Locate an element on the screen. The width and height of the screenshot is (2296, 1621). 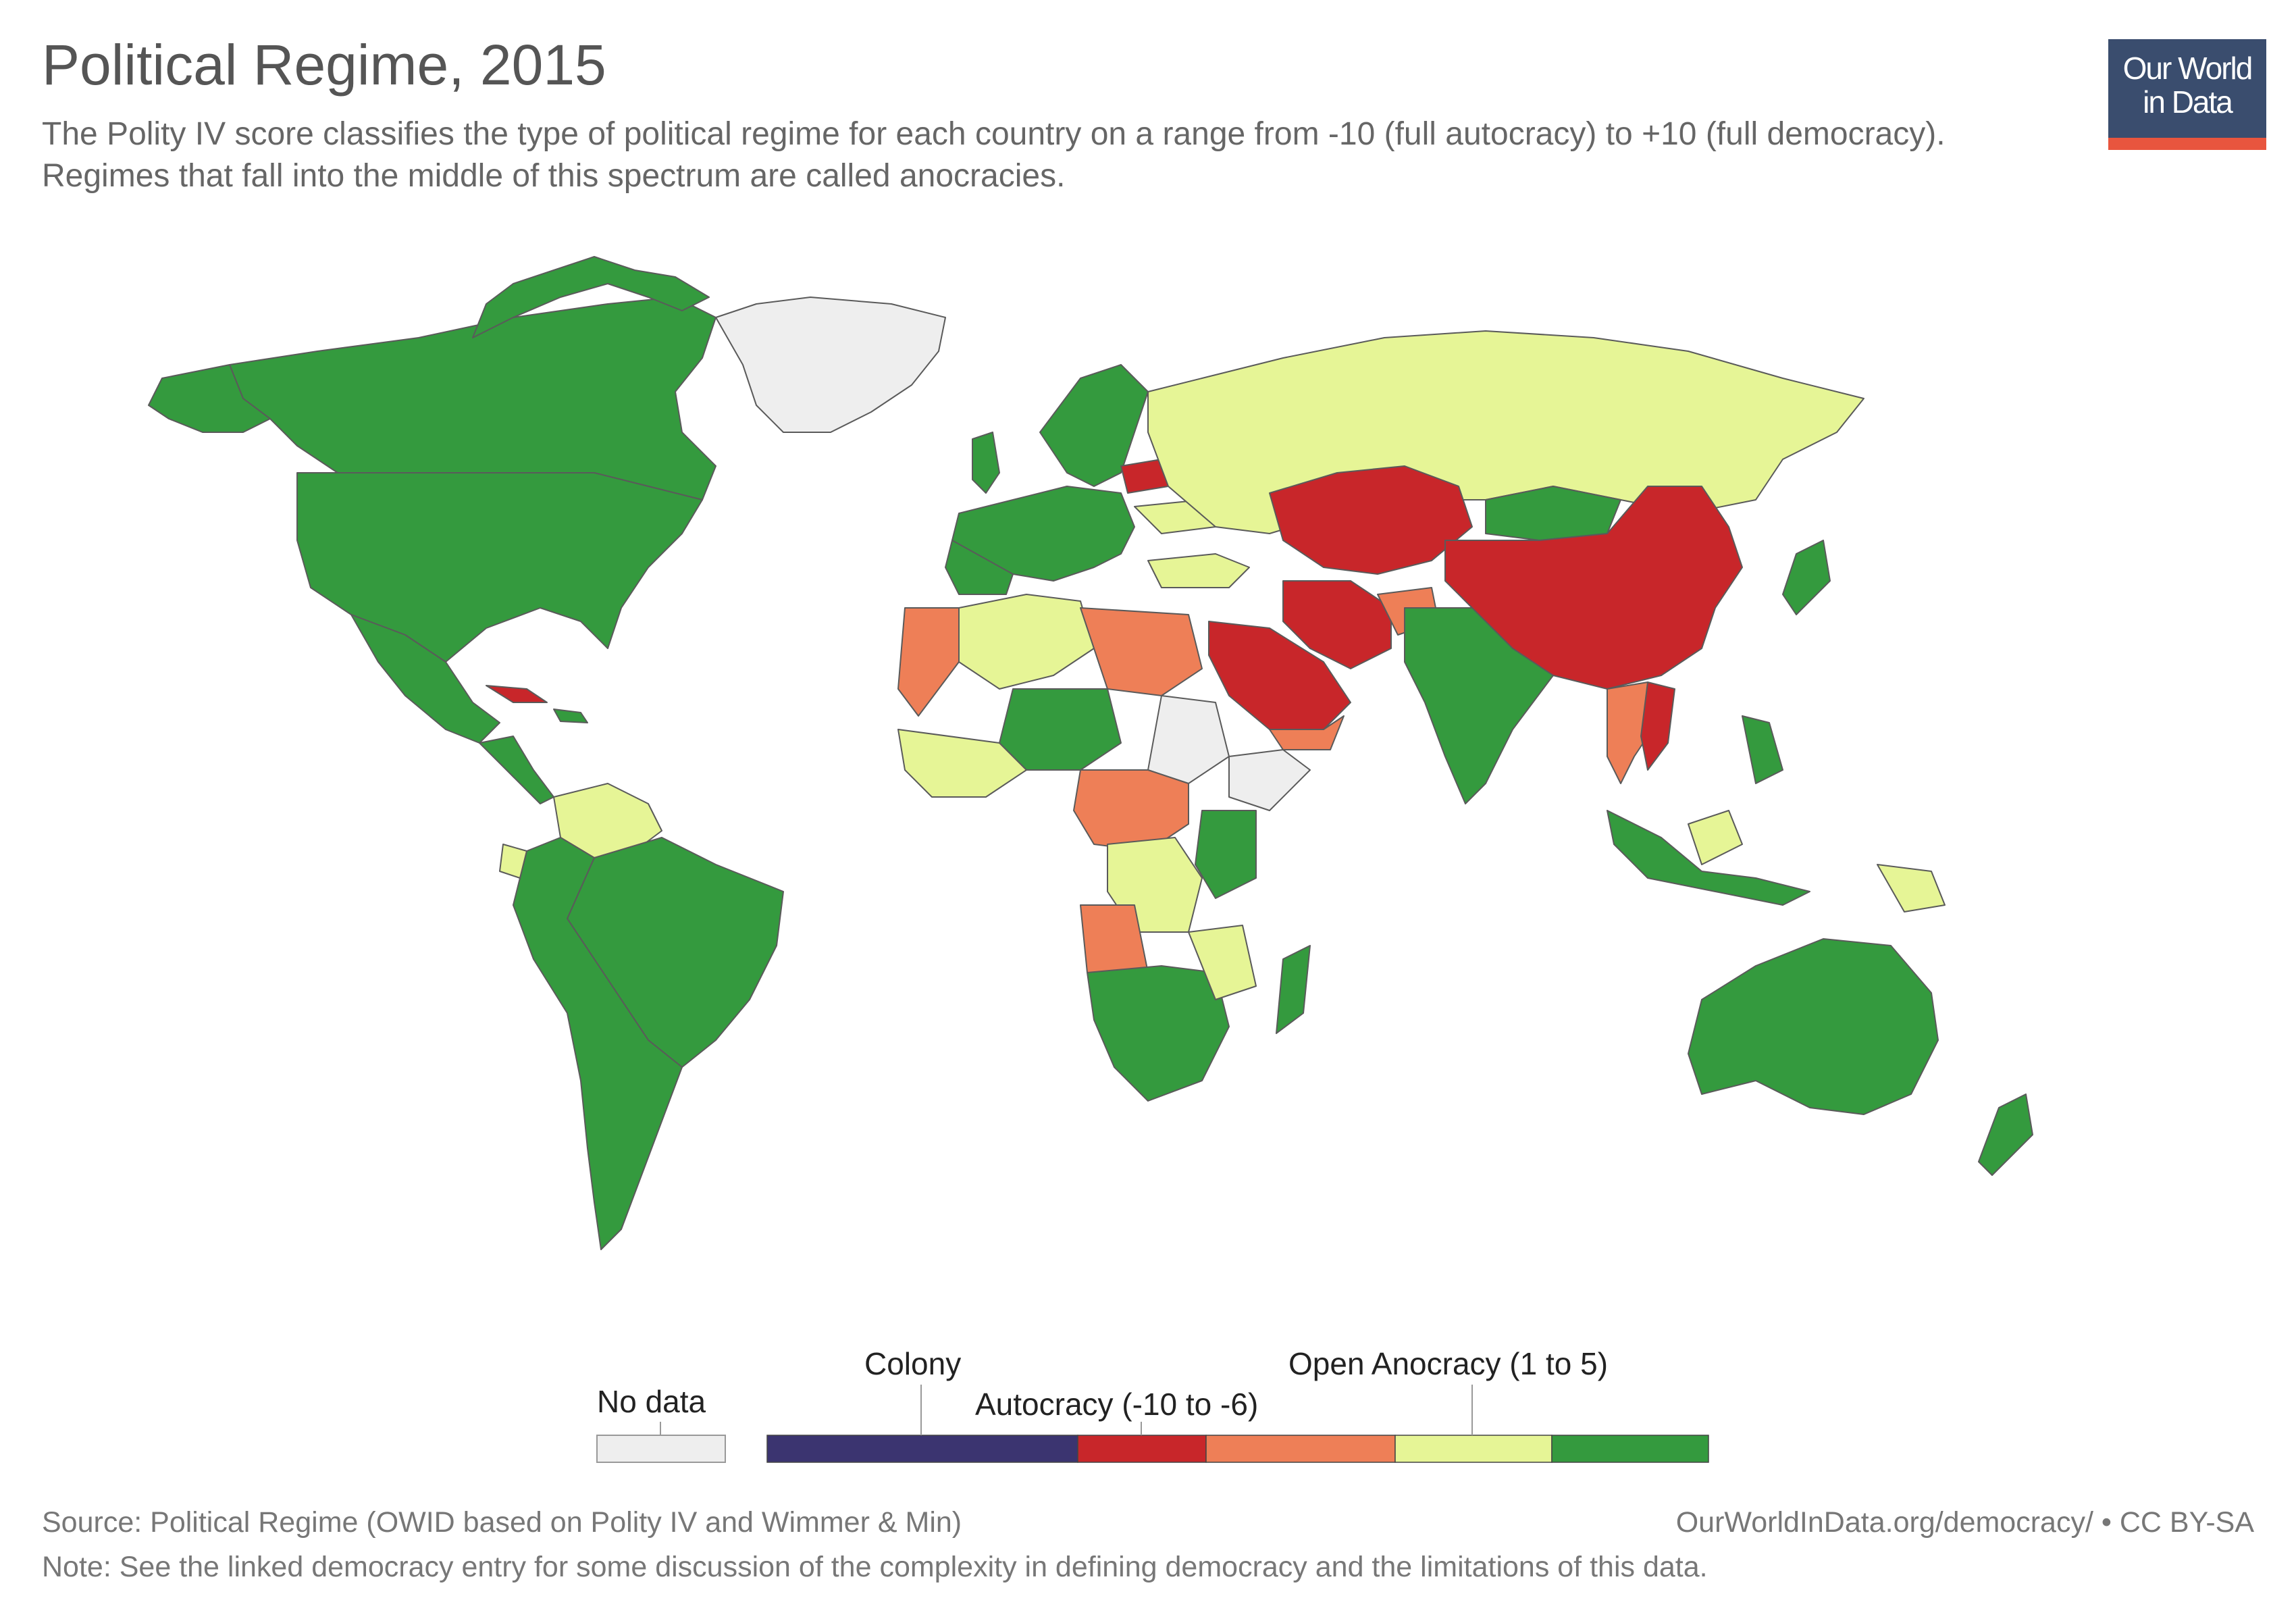
region-yemen-oman is located at coordinates (1307, 732).